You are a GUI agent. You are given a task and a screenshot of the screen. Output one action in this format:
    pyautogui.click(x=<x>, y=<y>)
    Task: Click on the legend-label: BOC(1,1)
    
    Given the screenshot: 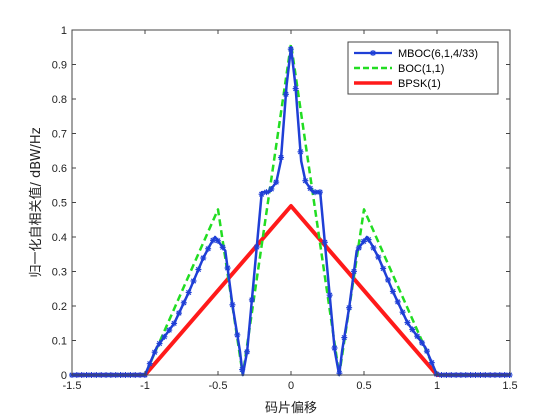 What is the action you would take?
    pyautogui.click(x=421, y=69)
    